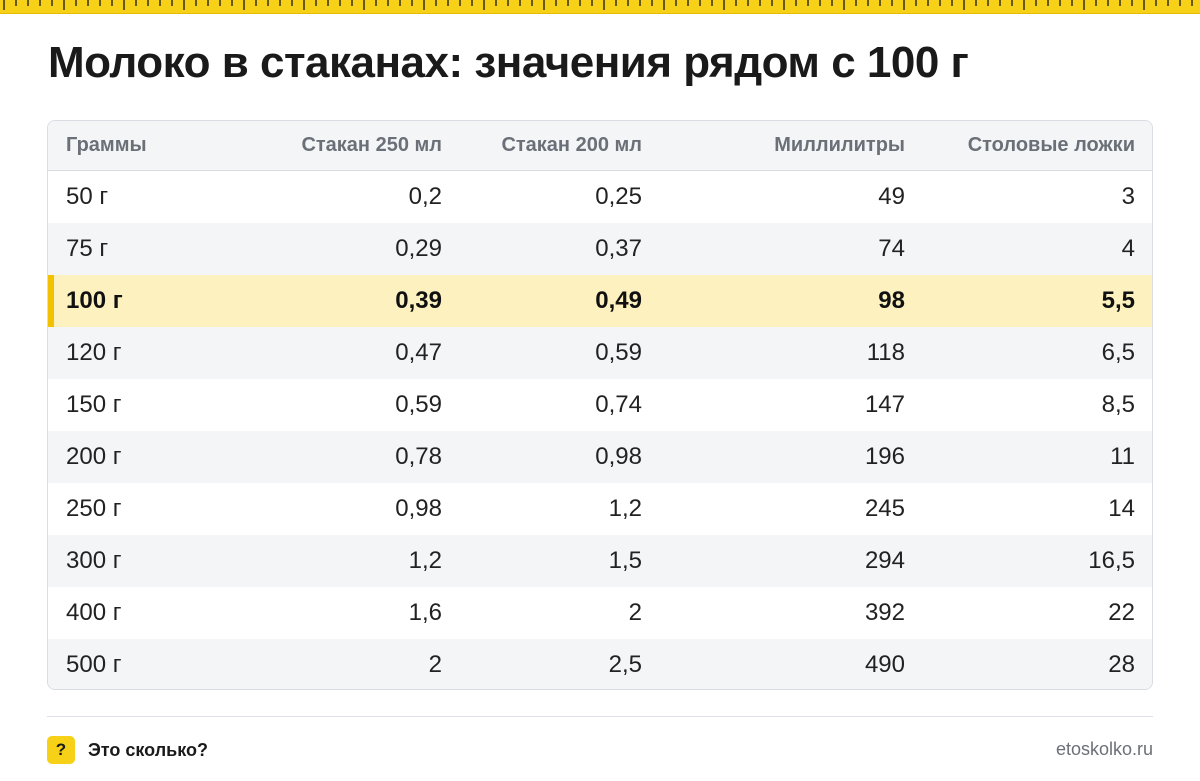 This screenshot has width=1200, height=781. I want to click on cell-glass-250: 0,59, so click(418, 404).